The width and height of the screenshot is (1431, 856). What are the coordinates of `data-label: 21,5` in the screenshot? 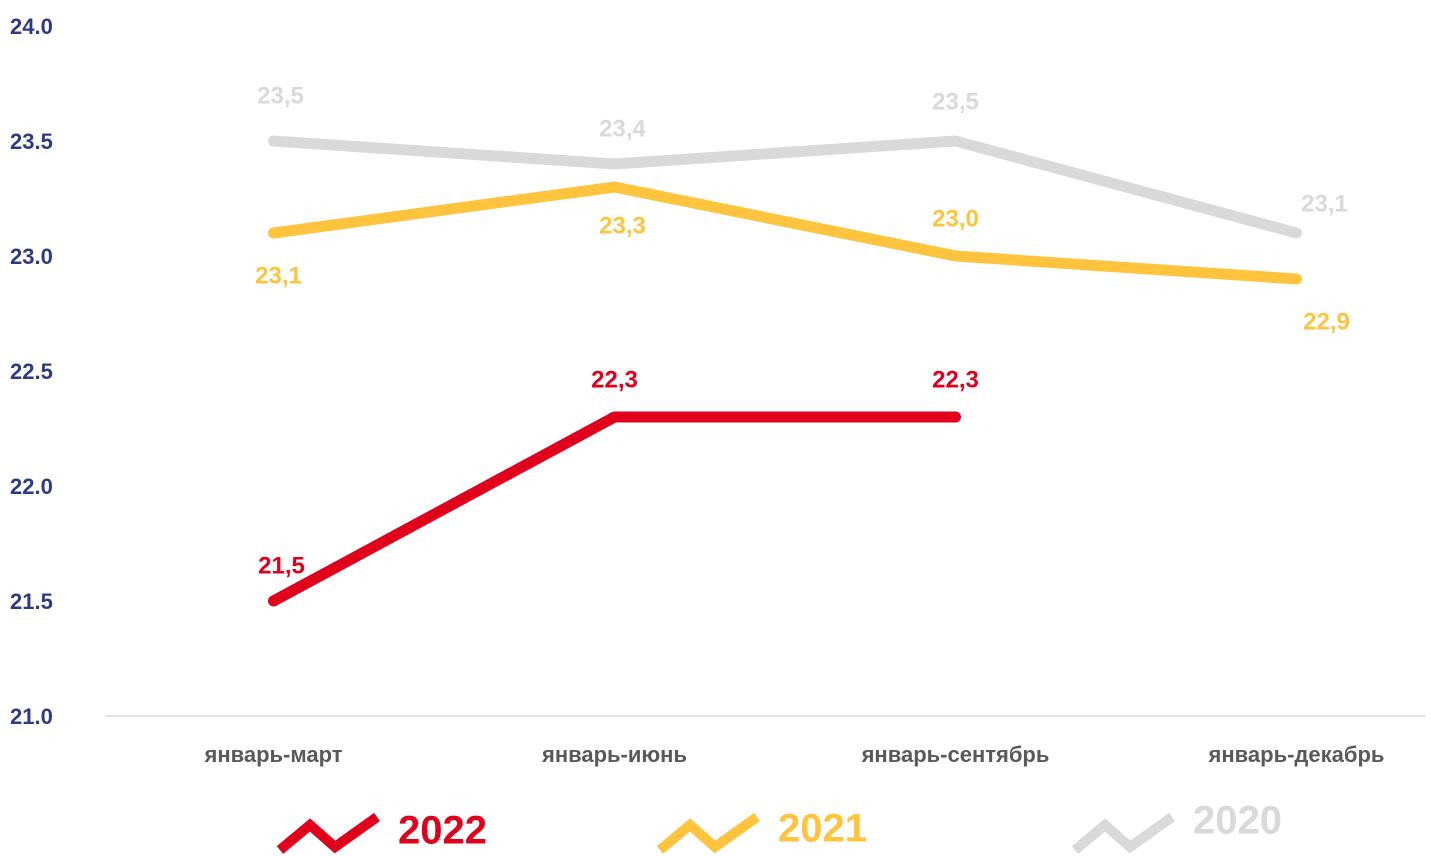 It's located at (281, 565).